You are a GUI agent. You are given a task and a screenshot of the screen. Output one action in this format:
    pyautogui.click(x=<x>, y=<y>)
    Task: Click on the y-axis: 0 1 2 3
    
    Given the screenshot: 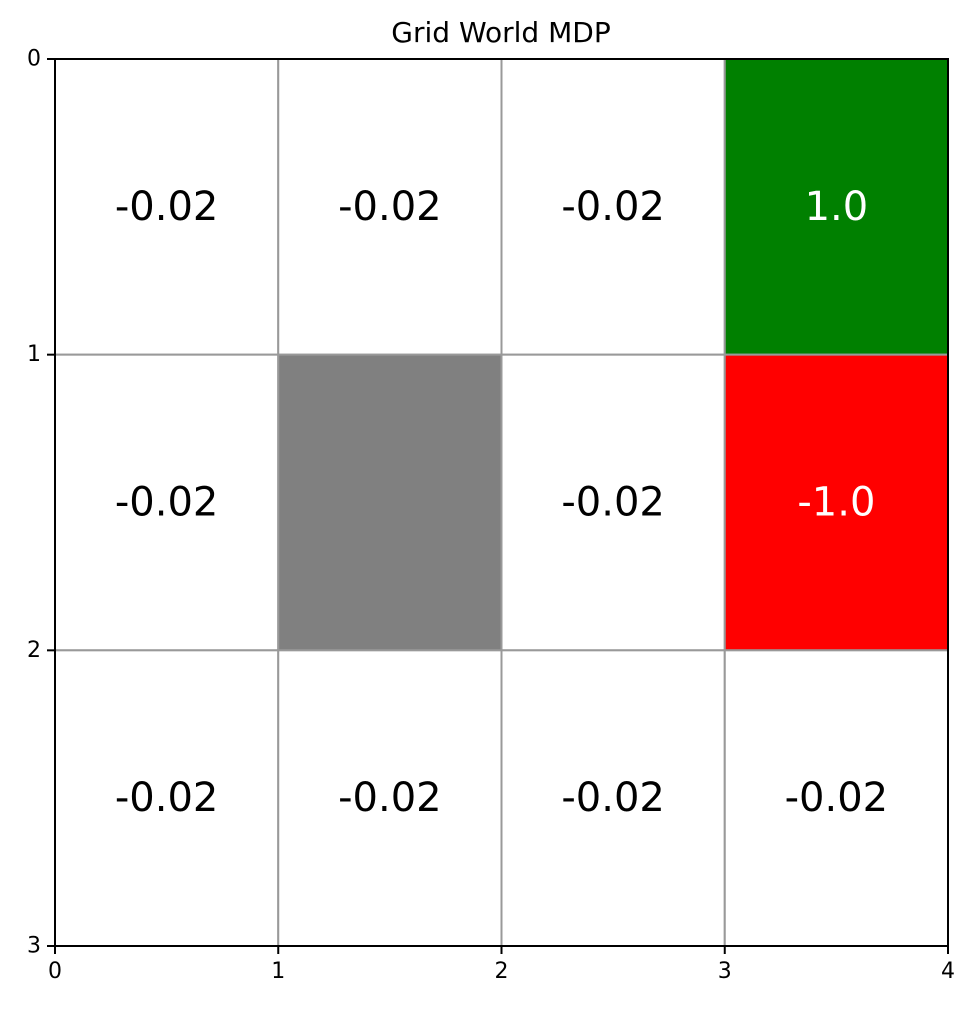 What is the action you would take?
    pyautogui.click(x=41, y=503)
    